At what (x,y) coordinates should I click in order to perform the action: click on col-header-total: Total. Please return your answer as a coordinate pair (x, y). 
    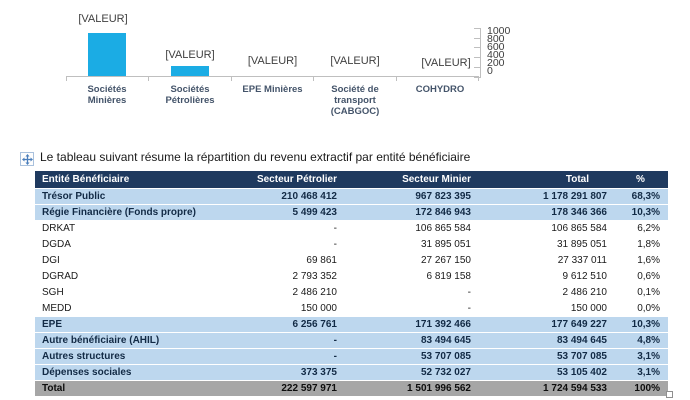
    Looking at the image, I should click on (546, 180).